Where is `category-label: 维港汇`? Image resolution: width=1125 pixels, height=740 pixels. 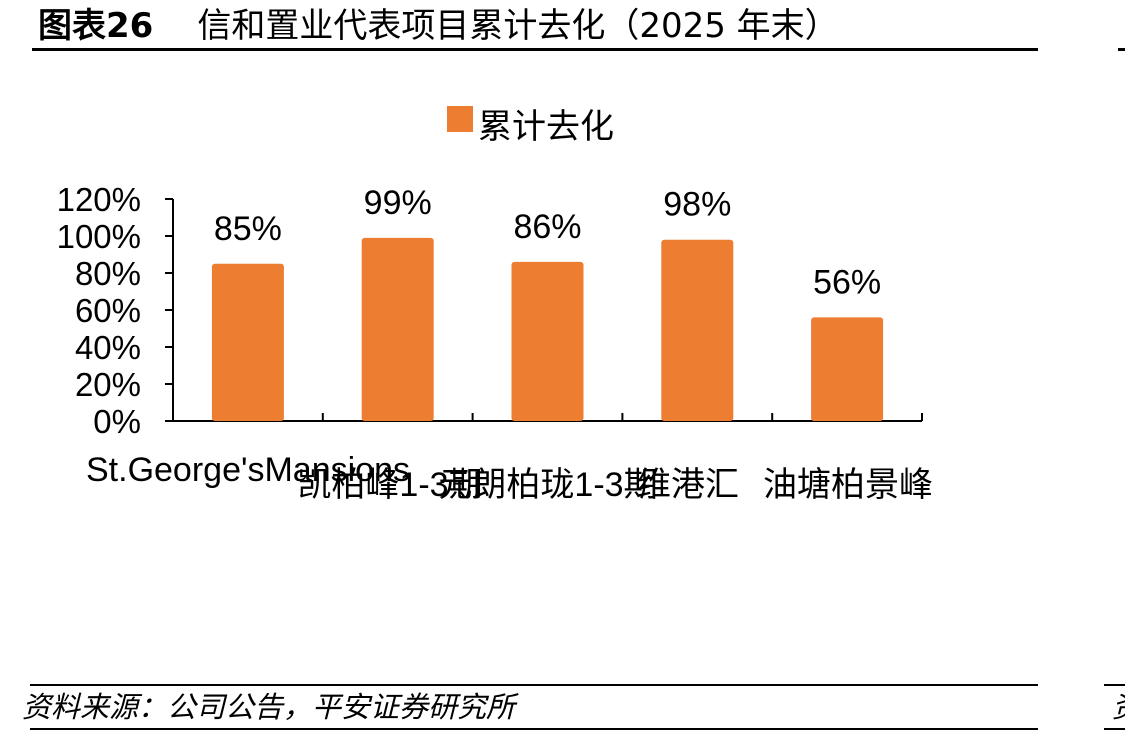
category-label: 维港汇 is located at coordinates (688, 485).